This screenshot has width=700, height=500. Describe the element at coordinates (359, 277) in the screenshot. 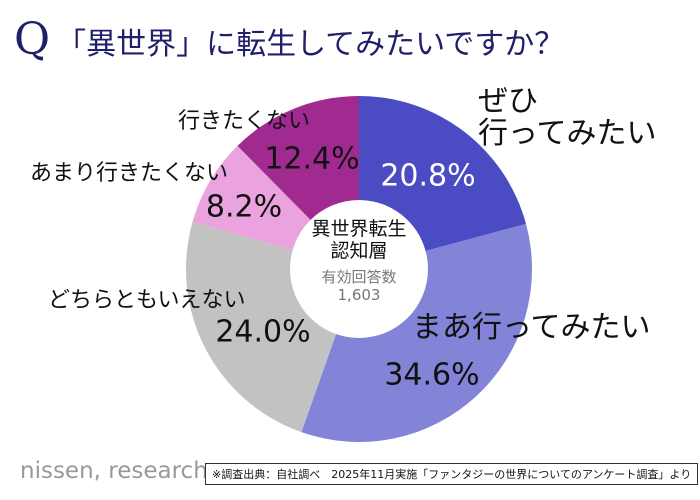

I see `response-count-label: 有効回答数` at that location.